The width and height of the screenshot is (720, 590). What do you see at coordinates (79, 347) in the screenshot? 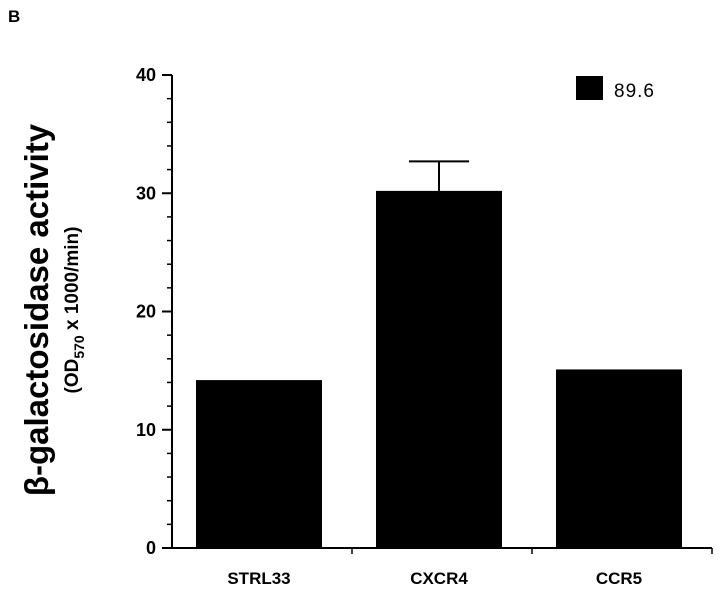
I see `y-axis-units-subscript: 570` at bounding box center [79, 347].